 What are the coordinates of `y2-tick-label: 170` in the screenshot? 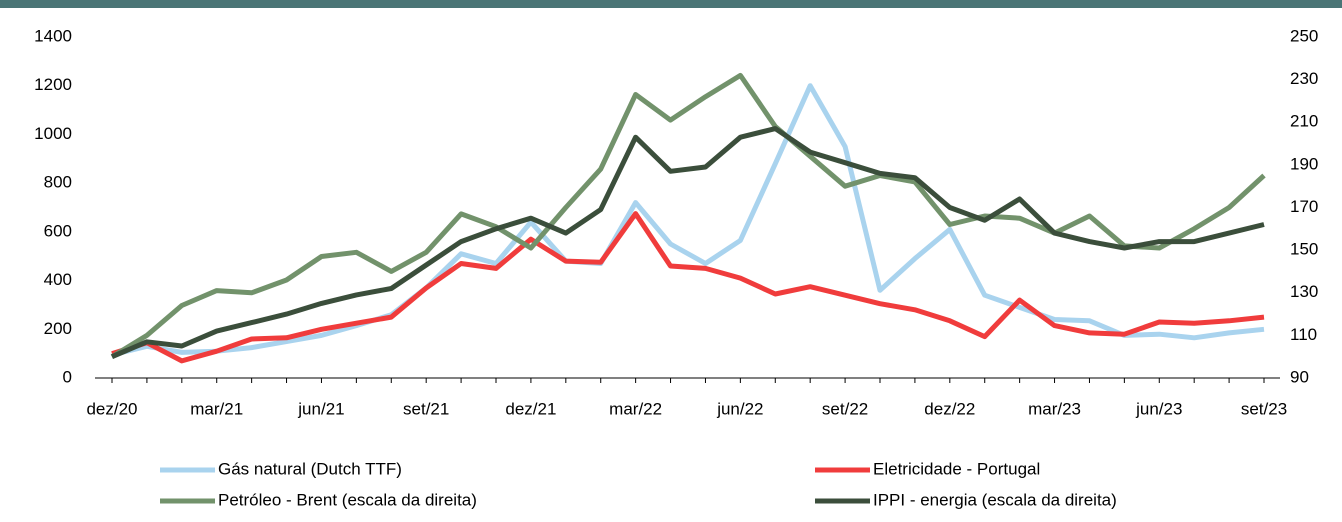 It's located at (1304, 206).